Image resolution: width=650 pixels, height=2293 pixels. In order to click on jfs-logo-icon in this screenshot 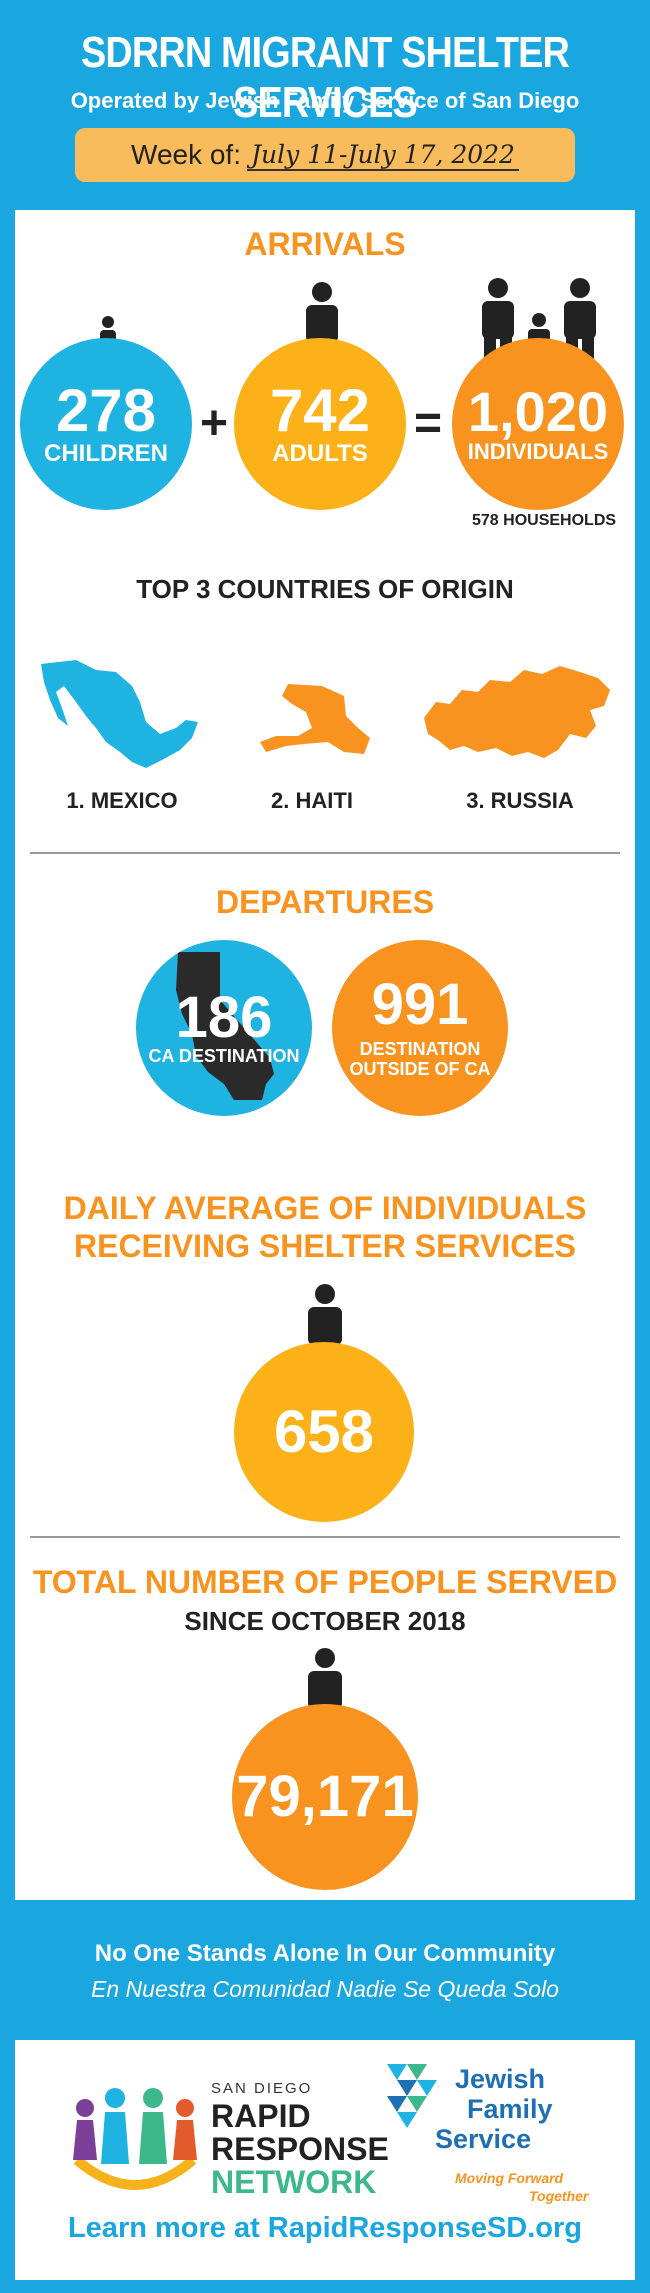, I will do `click(412, 2096)`.